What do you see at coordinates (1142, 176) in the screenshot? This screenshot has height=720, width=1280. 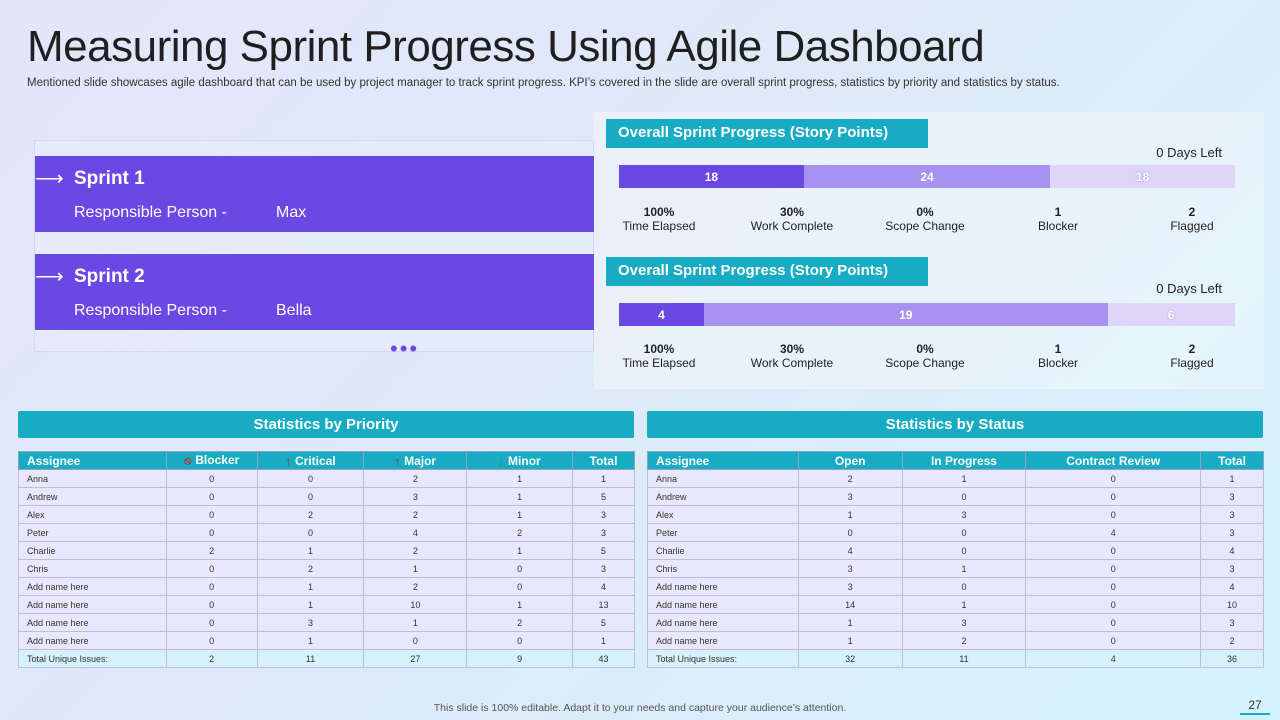 I see `progress-segment-todo: 18` at bounding box center [1142, 176].